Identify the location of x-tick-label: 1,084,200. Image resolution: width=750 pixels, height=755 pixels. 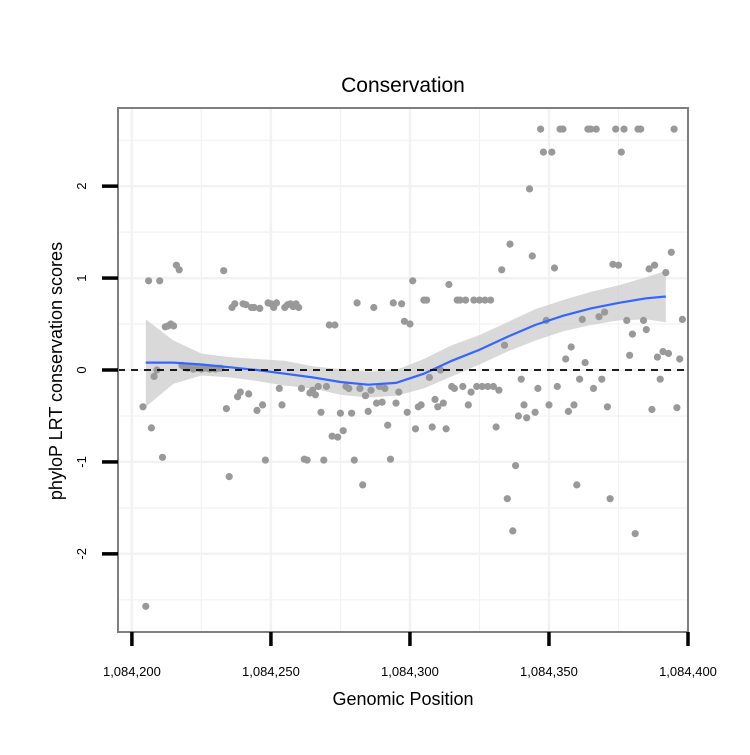
(132, 671).